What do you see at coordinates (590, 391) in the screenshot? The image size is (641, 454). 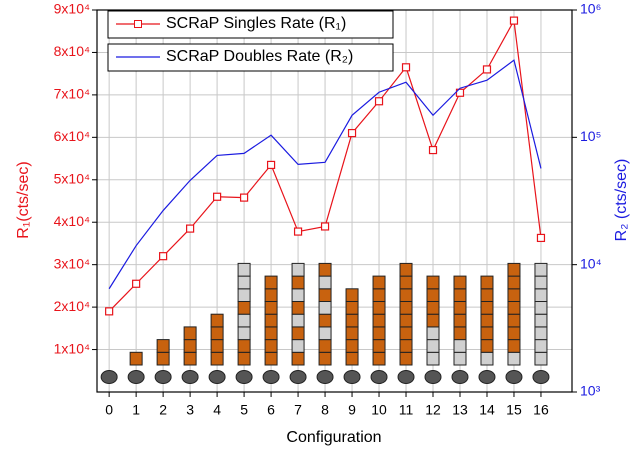 I see `y2-tick-label: 10³` at bounding box center [590, 391].